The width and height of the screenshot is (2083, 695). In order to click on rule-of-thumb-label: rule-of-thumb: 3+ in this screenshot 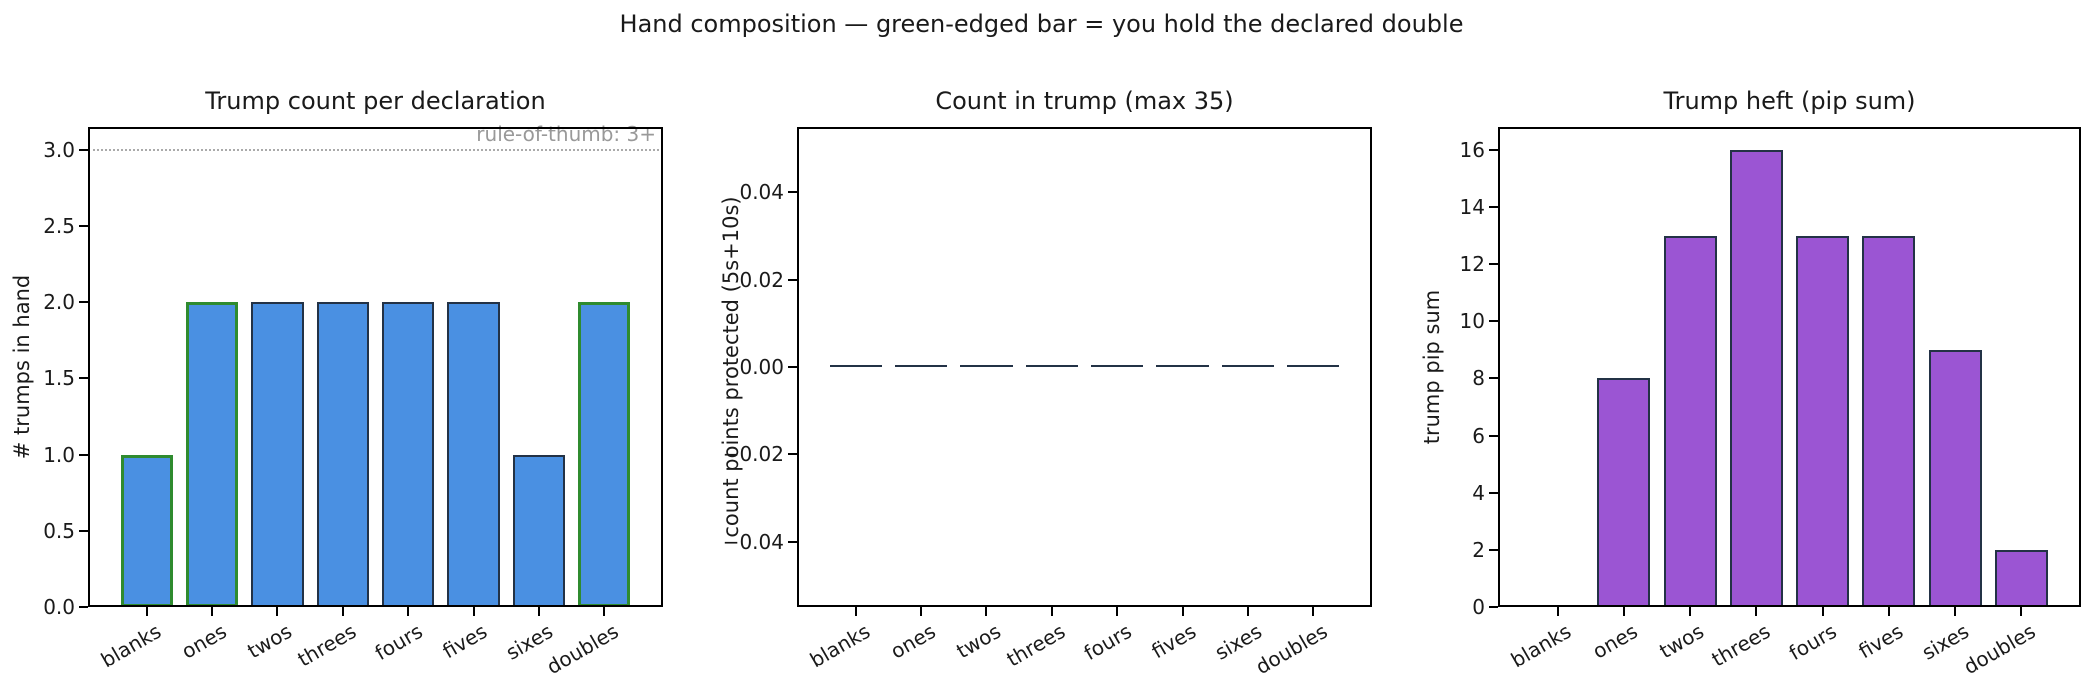, I will do `click(566, 133)`.